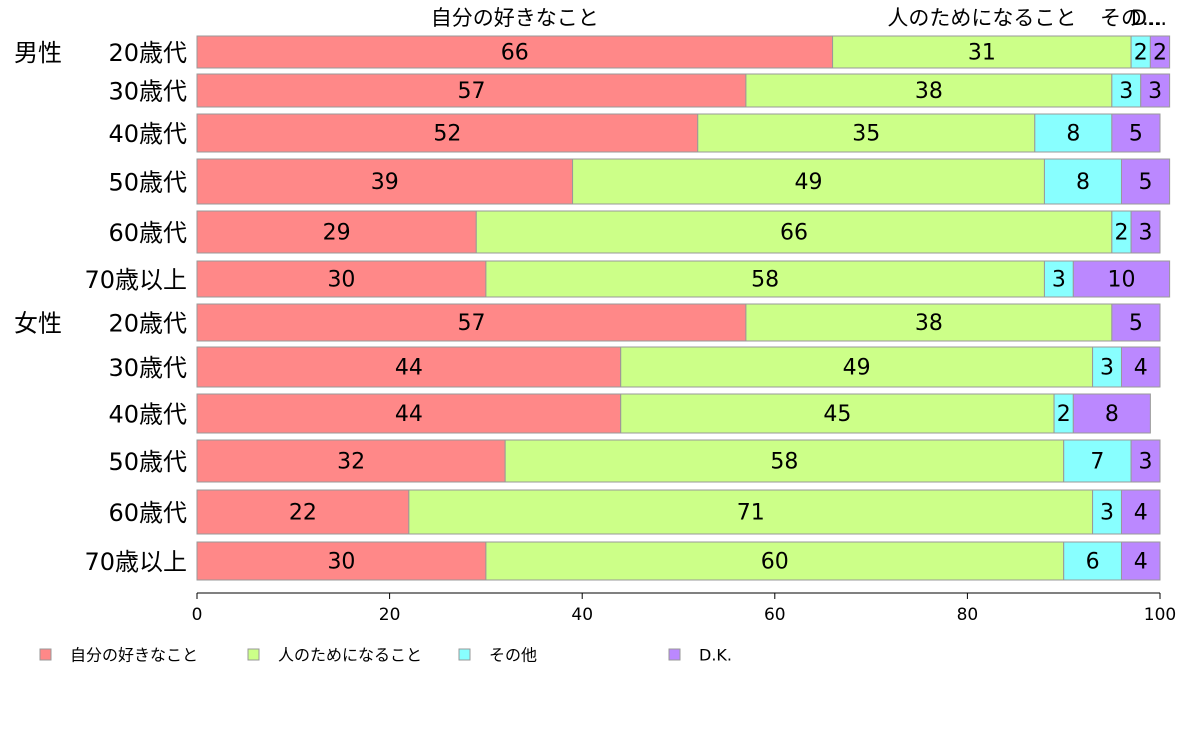  Describe the element at coordinates (38, 53) in the screenshot. I see `group-label: 男性` at that location.